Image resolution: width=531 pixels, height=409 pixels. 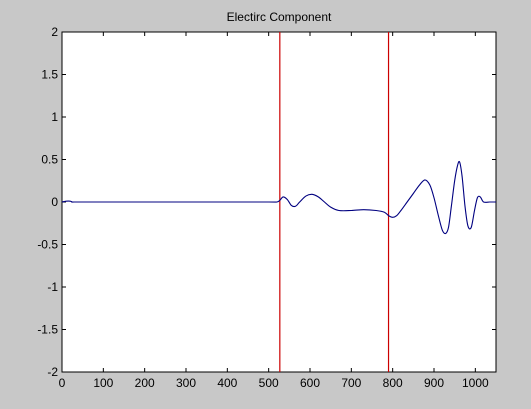 What do you see at coordinates (52, 287) in the screenshot?
I see `y-tick-label: -1` at bounding box center [52, 287].